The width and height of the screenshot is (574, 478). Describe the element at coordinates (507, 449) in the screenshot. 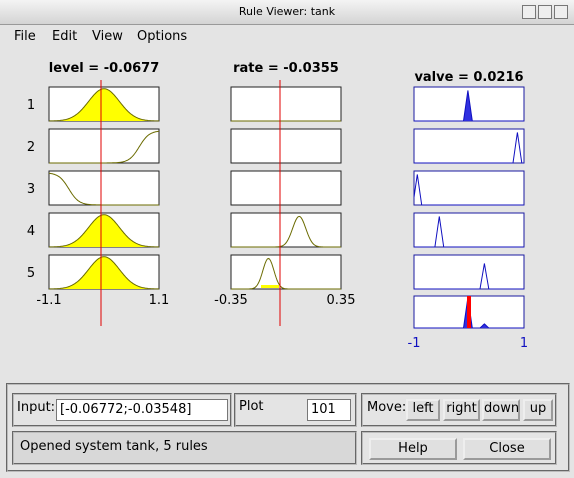

I see `close-button: Close` at that location.